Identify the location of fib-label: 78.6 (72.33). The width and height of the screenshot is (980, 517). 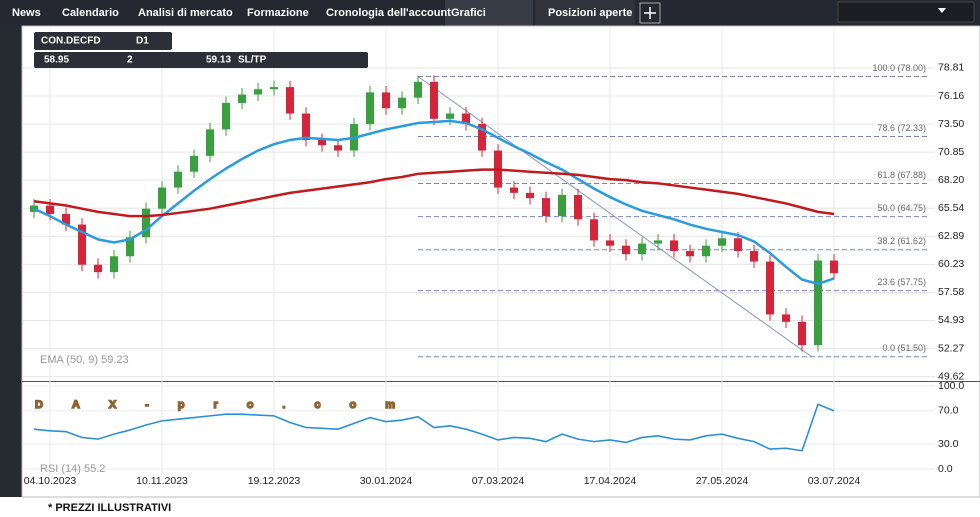
(901, 128).